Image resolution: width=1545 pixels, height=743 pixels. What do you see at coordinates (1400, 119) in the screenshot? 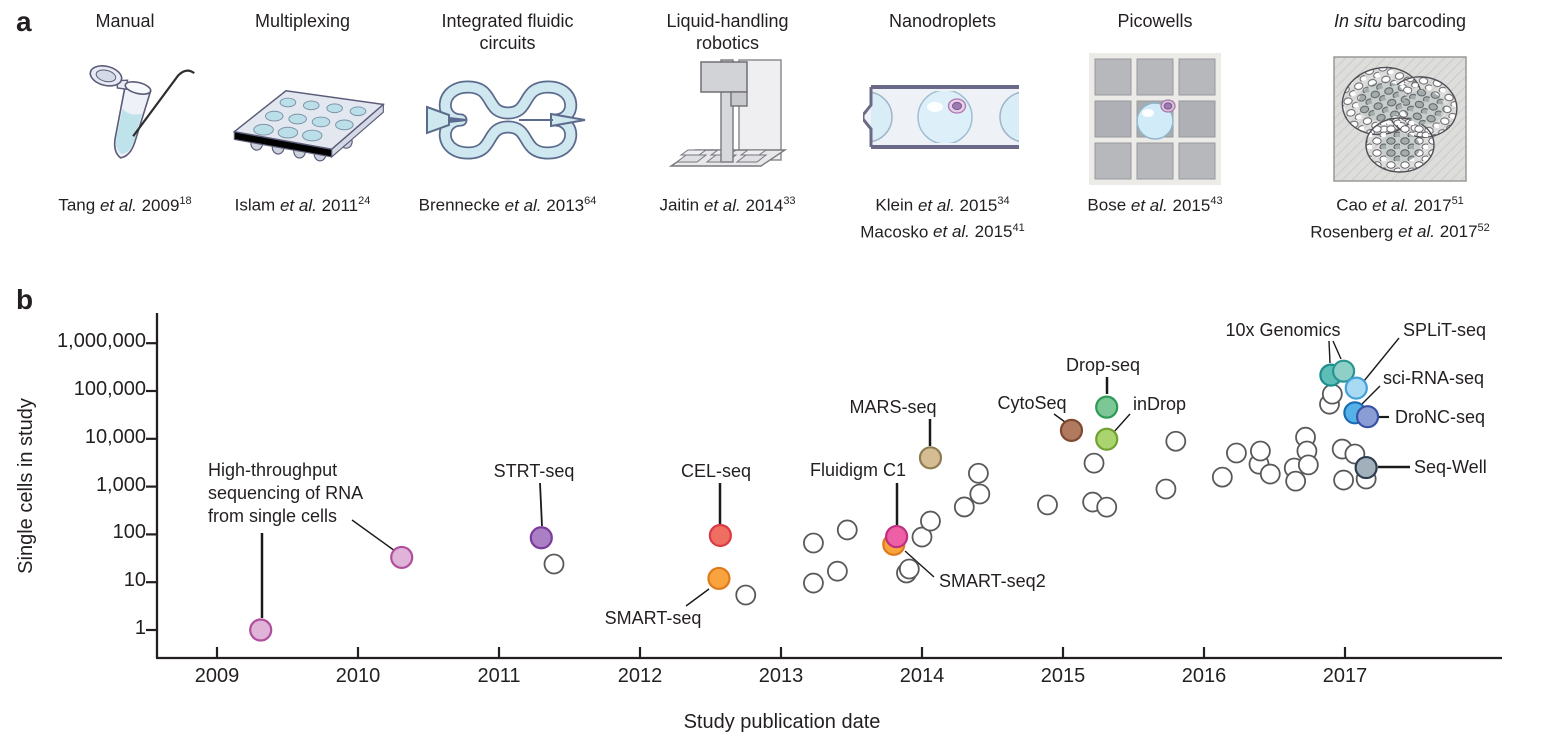
I see `tissue-barcoding-icon` at bounding box center [1400, 119].